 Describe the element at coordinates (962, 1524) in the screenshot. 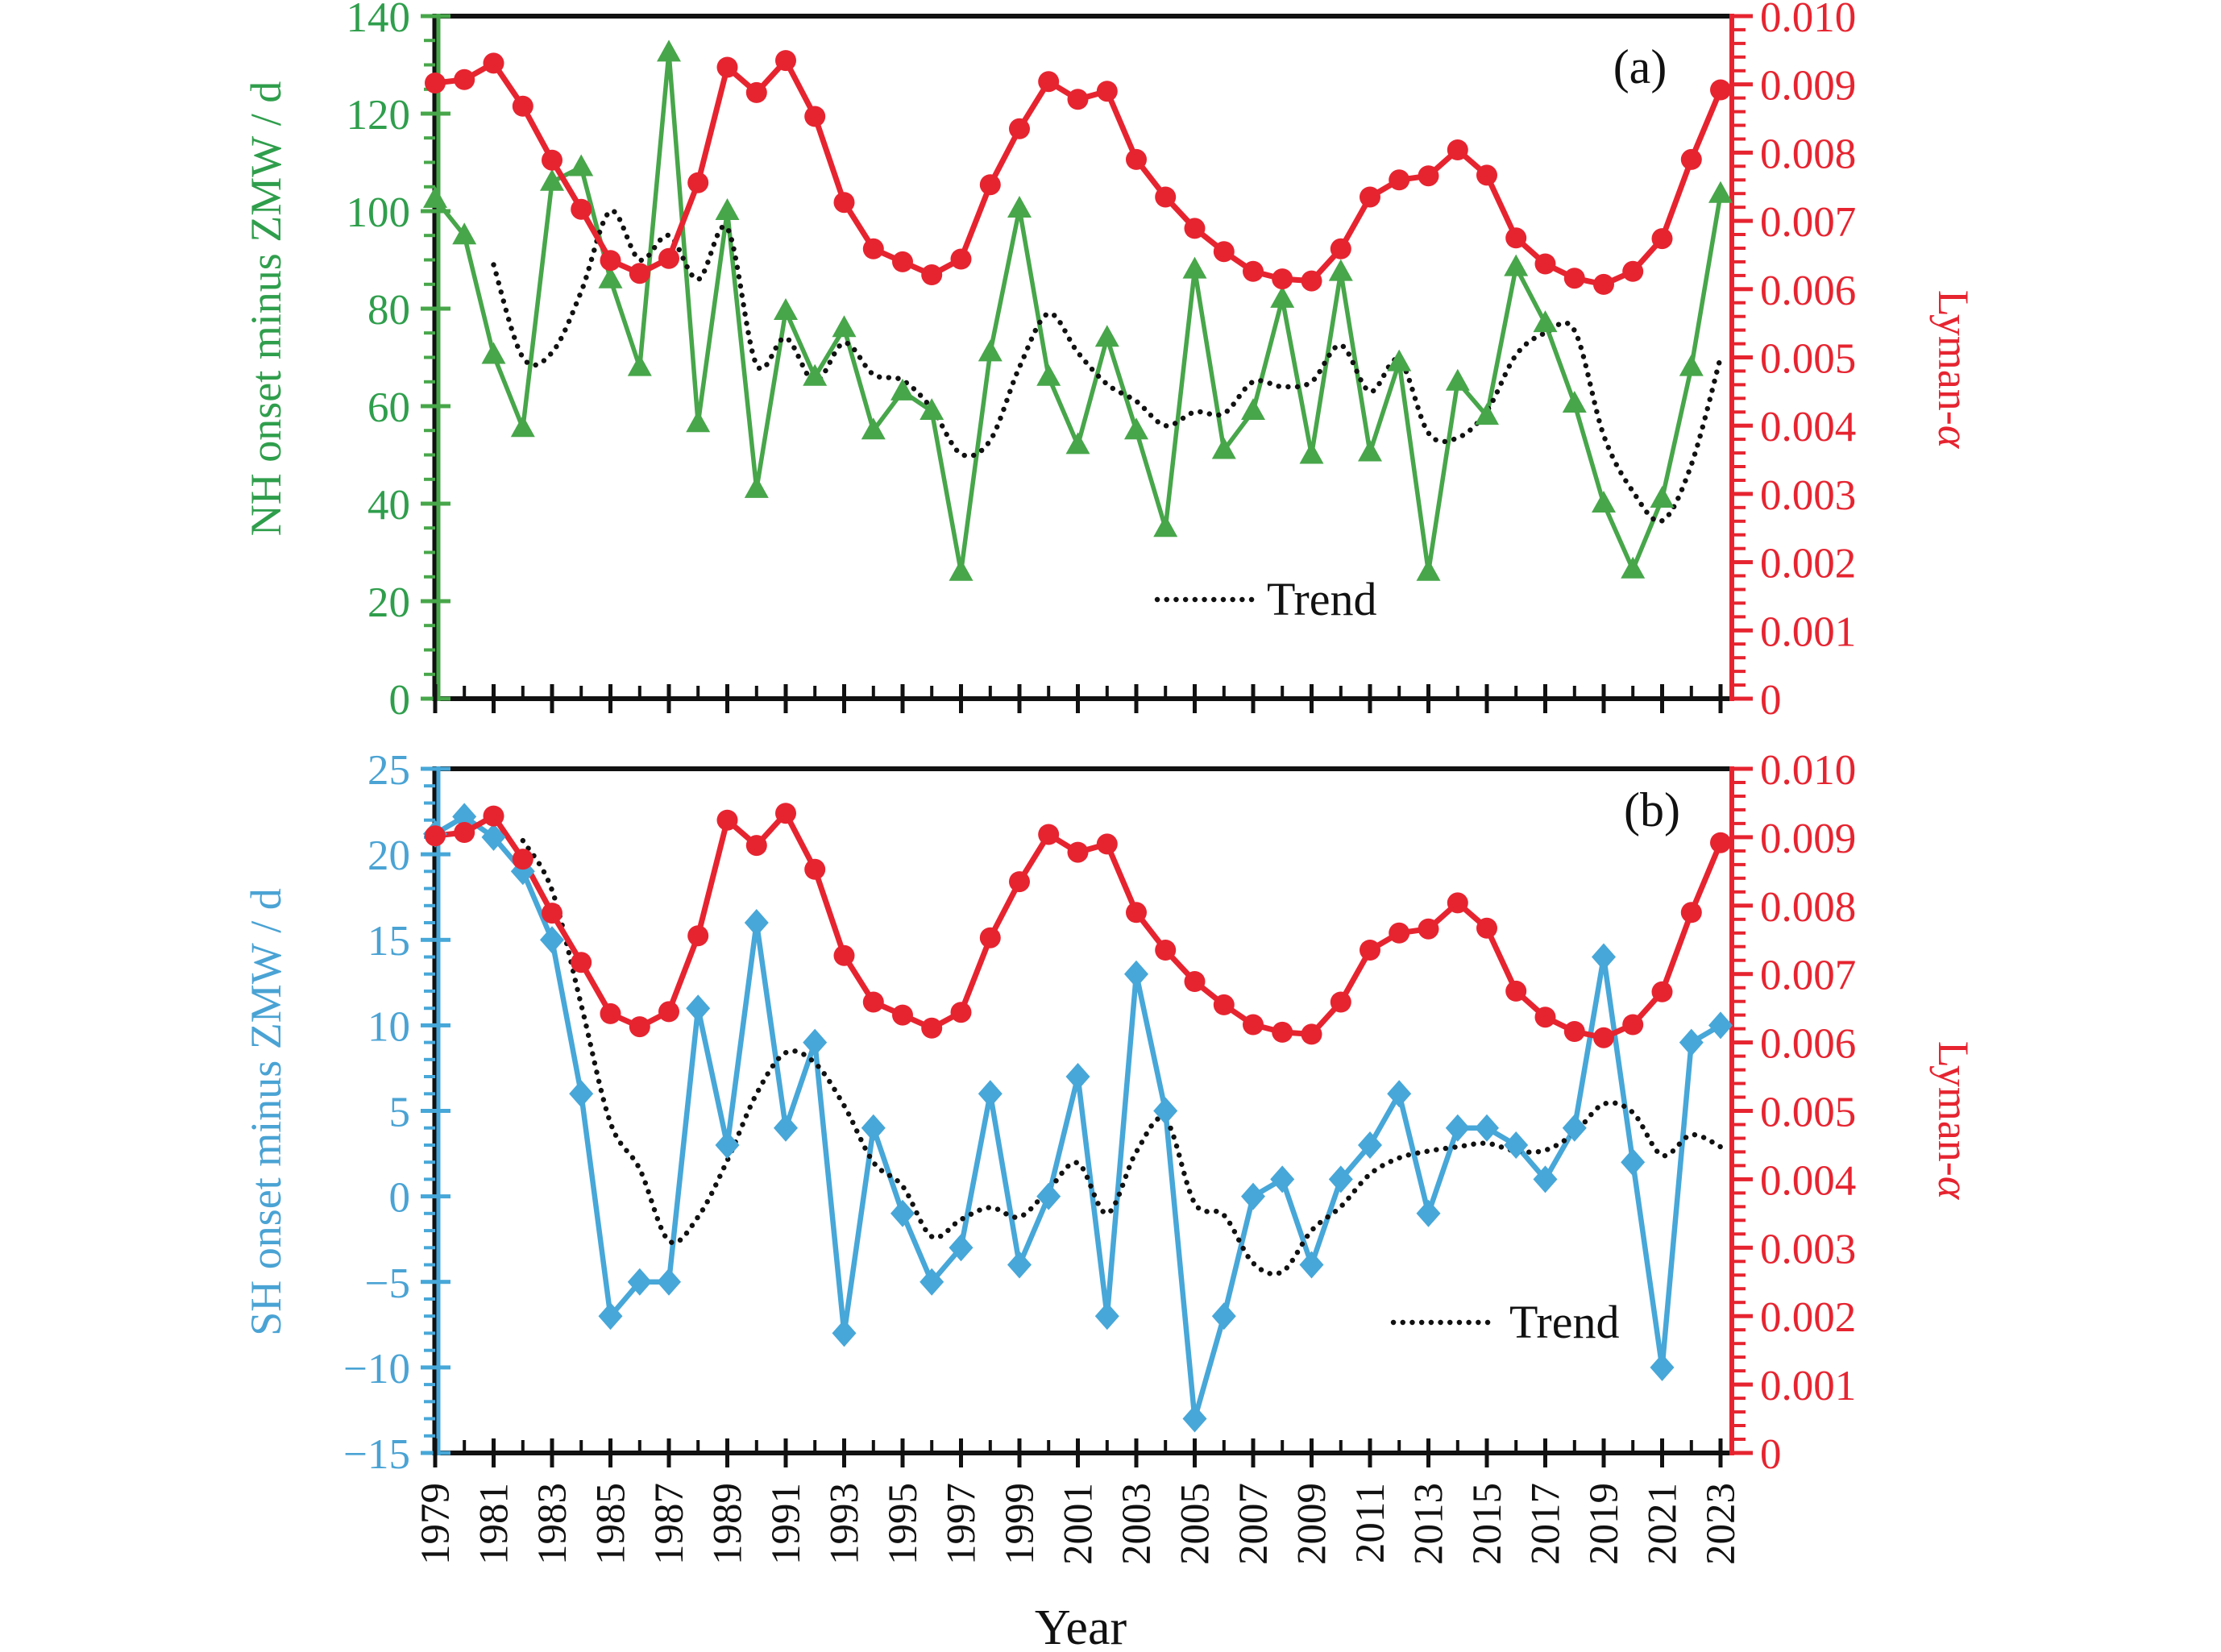

I see `svg-text: 1997` at that location.